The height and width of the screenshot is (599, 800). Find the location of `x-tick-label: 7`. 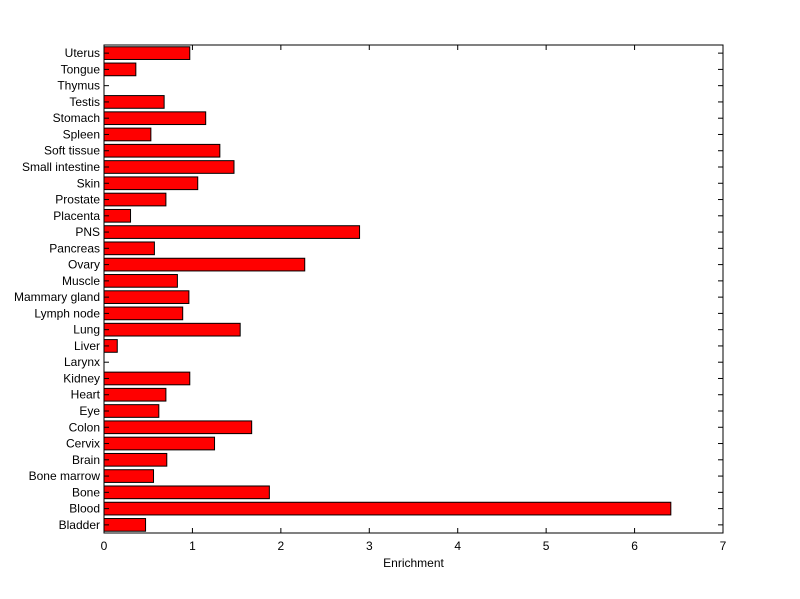

x-tick-label: 7 is located at coordinates (723, 546).